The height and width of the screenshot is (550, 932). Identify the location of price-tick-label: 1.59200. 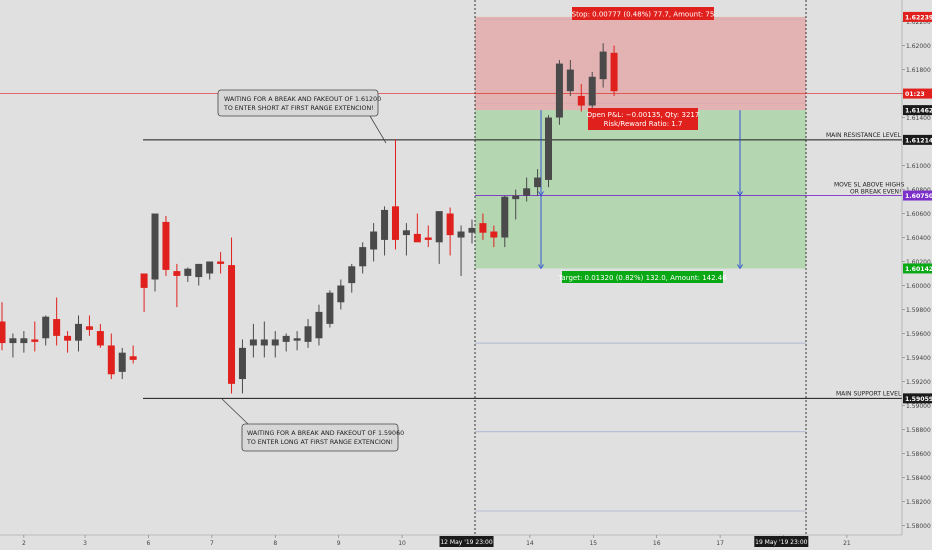
(918, 382).